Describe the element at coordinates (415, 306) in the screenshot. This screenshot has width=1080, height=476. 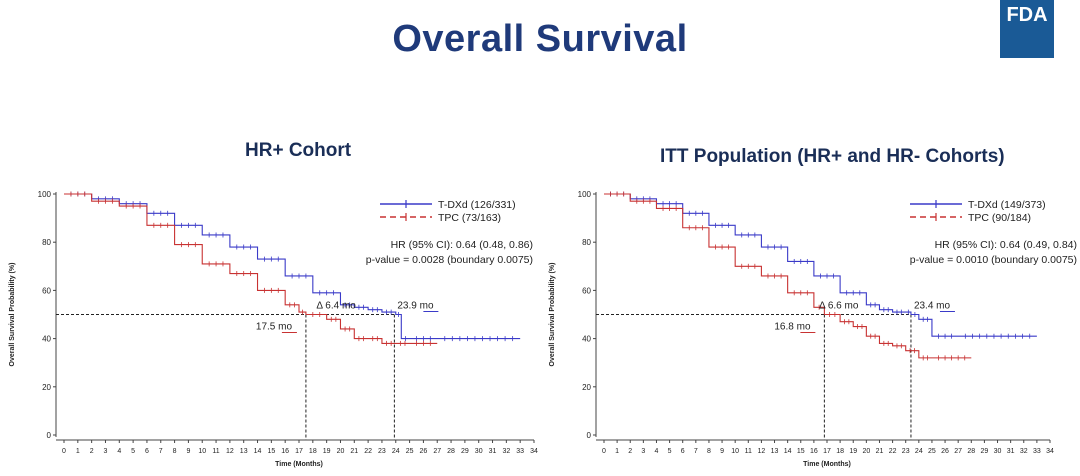
I see `median-label-tdxd: 23.9 mo` at that location.